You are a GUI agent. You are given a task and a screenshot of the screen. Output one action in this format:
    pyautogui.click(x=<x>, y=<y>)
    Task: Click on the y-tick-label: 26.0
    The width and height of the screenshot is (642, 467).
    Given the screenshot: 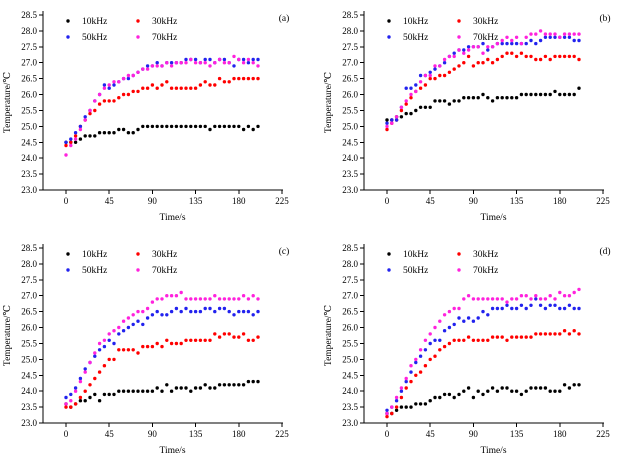 What is the action you would take?
    pyautogui.click(x=29, y=95)
    